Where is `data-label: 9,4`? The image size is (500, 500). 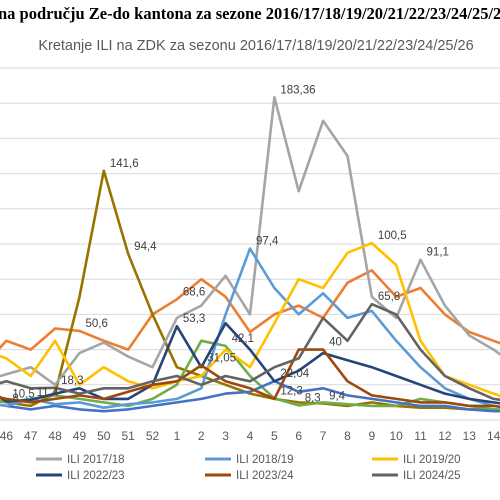
data-label: 9,4 is located at coordinates (337, 396).